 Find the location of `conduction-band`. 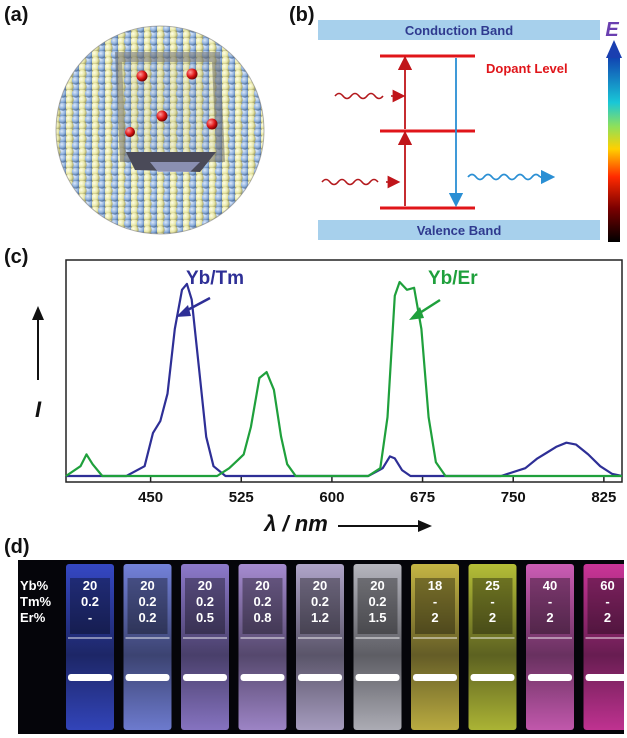

conduction-band is located at coordinates (459, 30).